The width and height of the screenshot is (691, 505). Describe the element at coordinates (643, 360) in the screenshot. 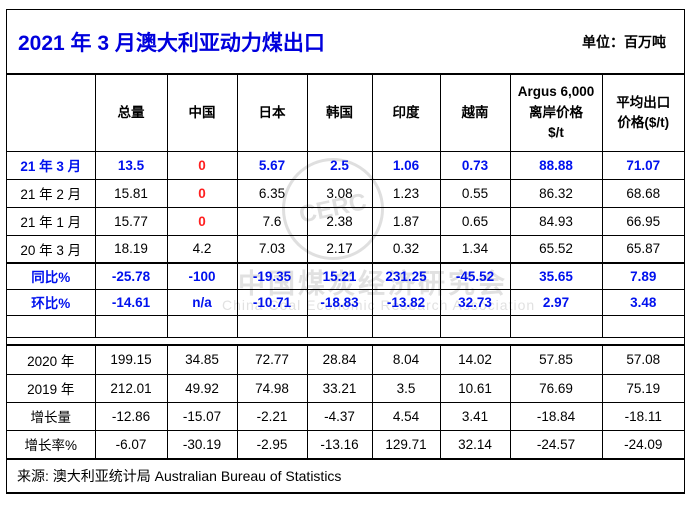

I see `cell: 57.08` at that location.